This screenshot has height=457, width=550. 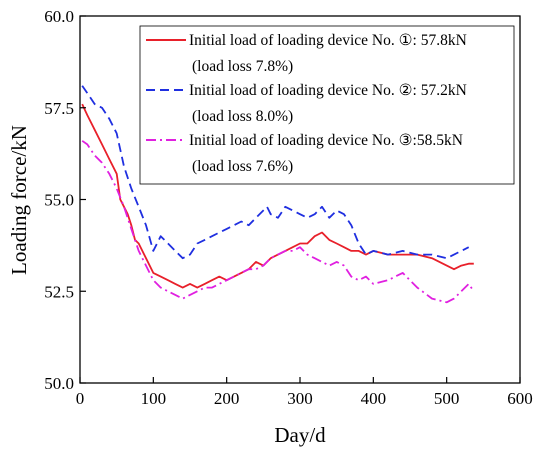 I want to click on x-tick-label: 600, so click(x=520, y=398).